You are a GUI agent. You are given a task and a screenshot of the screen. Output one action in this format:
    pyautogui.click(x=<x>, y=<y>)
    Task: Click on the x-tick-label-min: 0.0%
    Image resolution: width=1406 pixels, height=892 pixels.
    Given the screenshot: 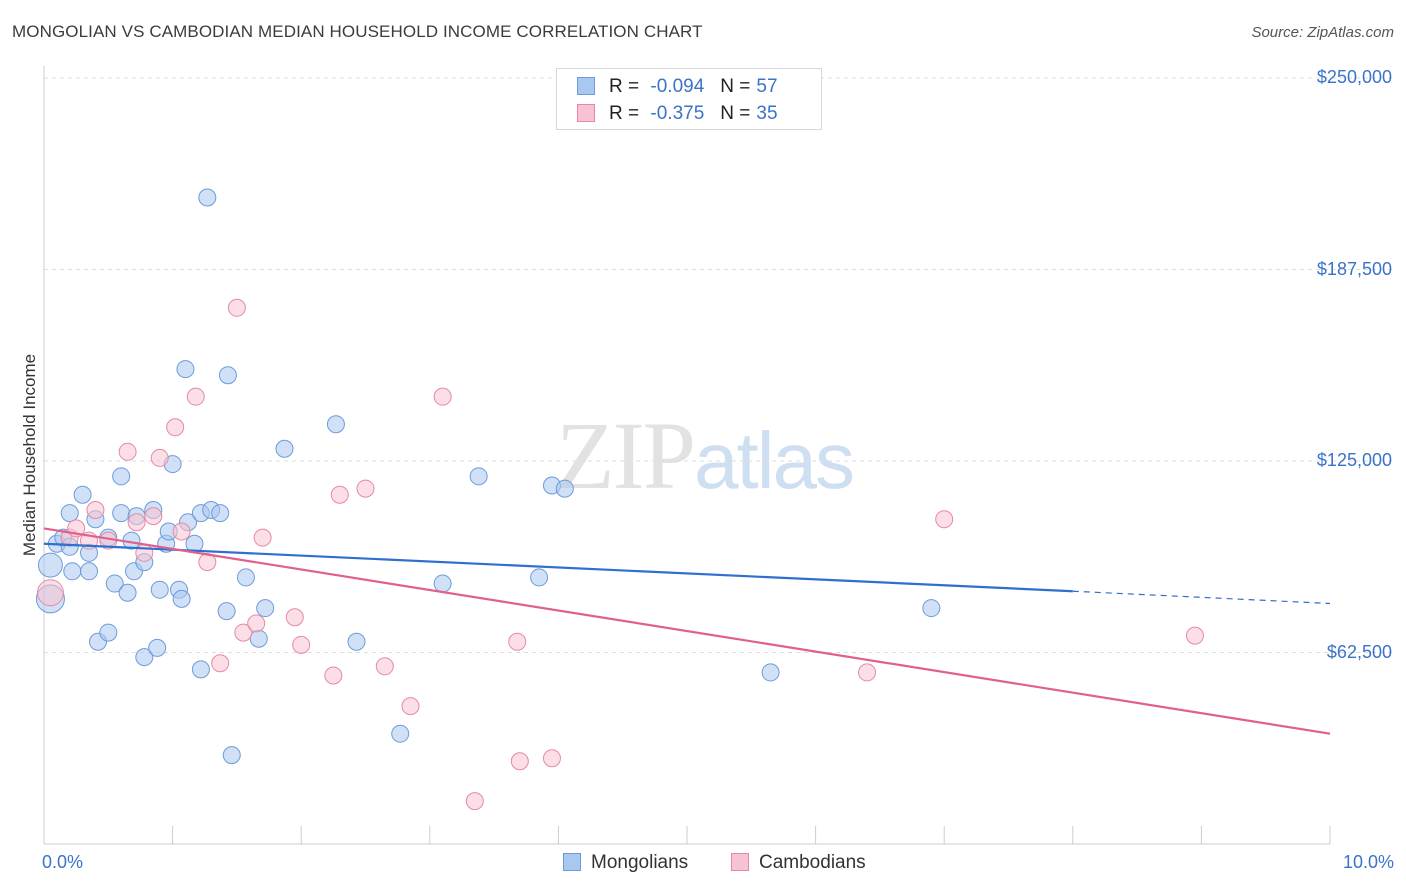 What is the action you would take?
    pyautogui.click(x=63, y=862)
    